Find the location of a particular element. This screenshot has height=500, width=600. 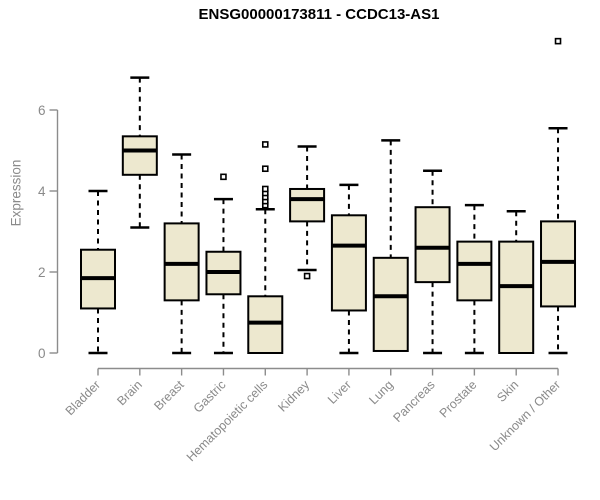

box-Lung is located at coordinates (390, 304).